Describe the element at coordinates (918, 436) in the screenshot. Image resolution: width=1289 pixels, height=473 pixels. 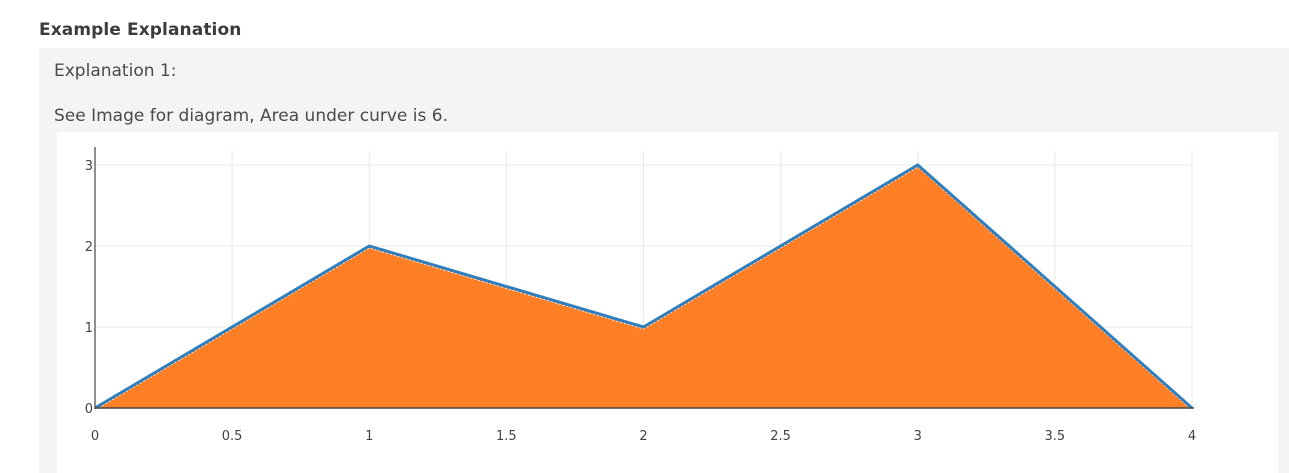
I see `x-tick-label: 3` at that location.